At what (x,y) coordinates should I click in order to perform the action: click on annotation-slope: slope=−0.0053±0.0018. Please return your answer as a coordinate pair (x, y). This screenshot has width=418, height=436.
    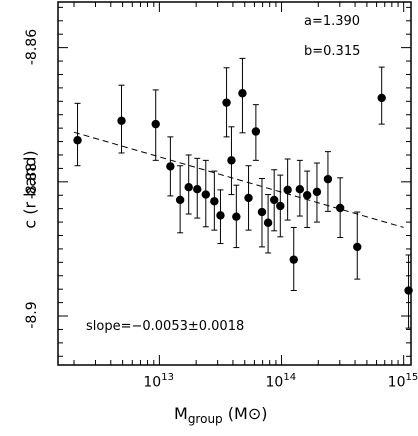
    Looking at the image, I should click on (165, 326).